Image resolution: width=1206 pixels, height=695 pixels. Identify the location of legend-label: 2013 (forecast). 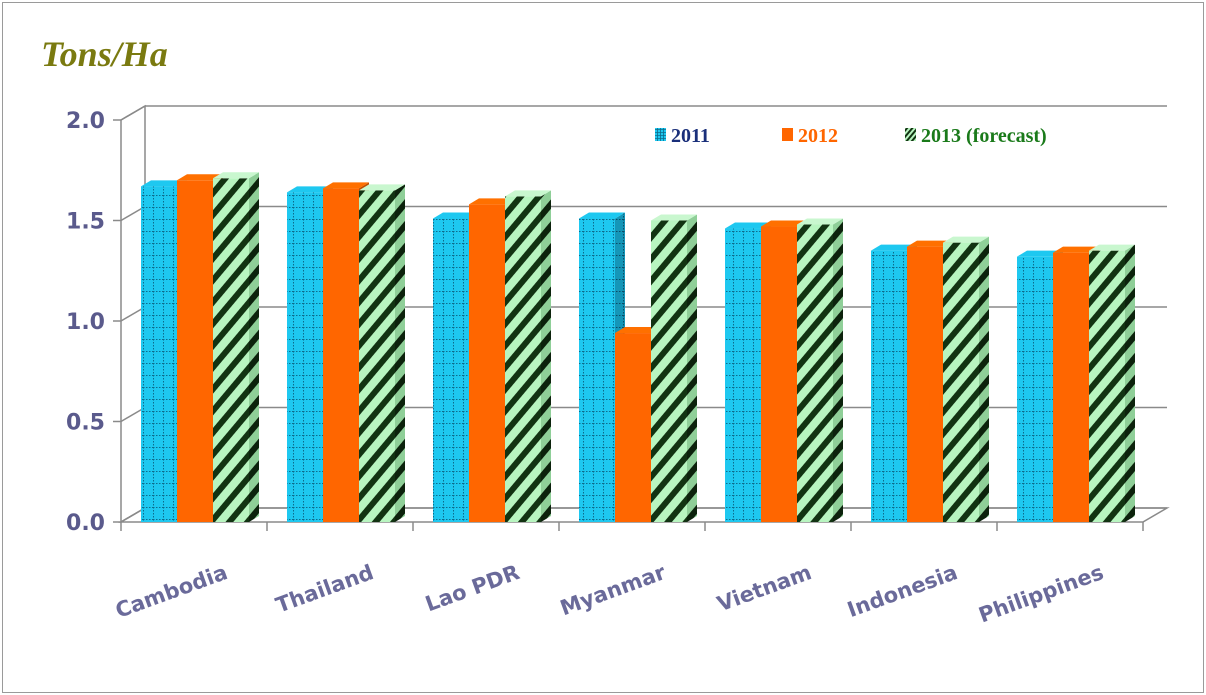
(984, 136).